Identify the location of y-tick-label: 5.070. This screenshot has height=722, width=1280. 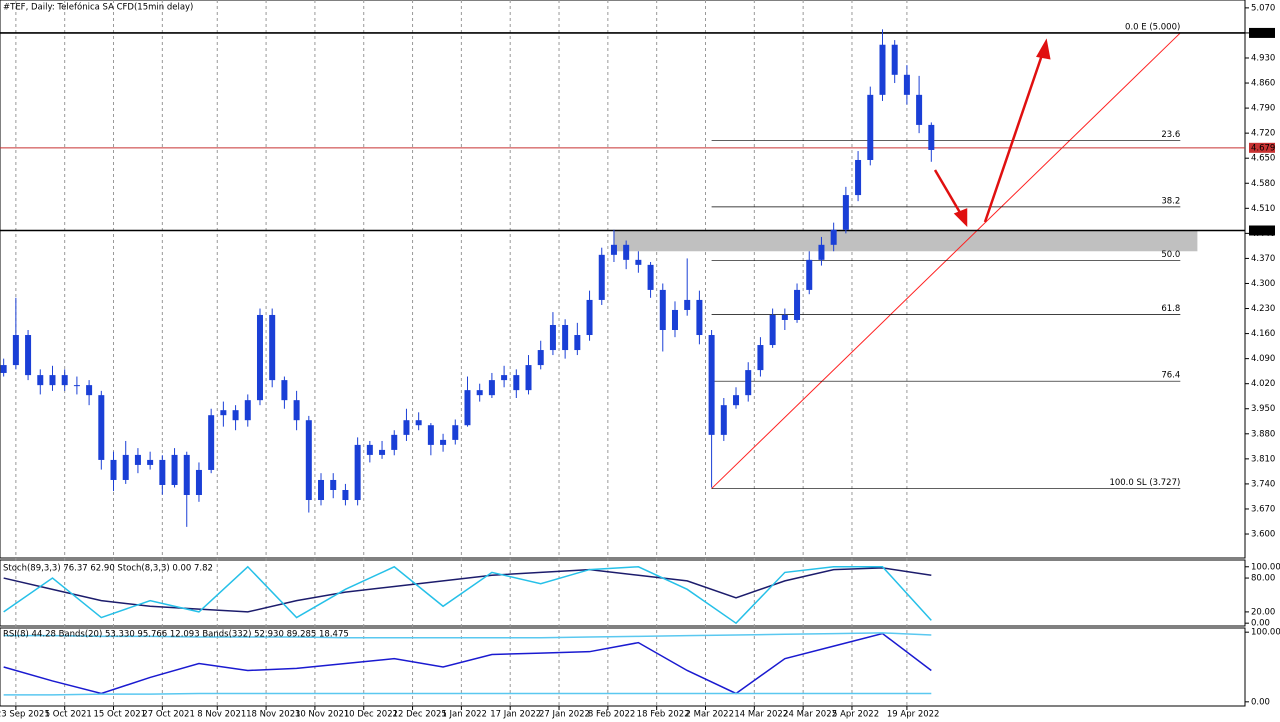
(1263, 8).